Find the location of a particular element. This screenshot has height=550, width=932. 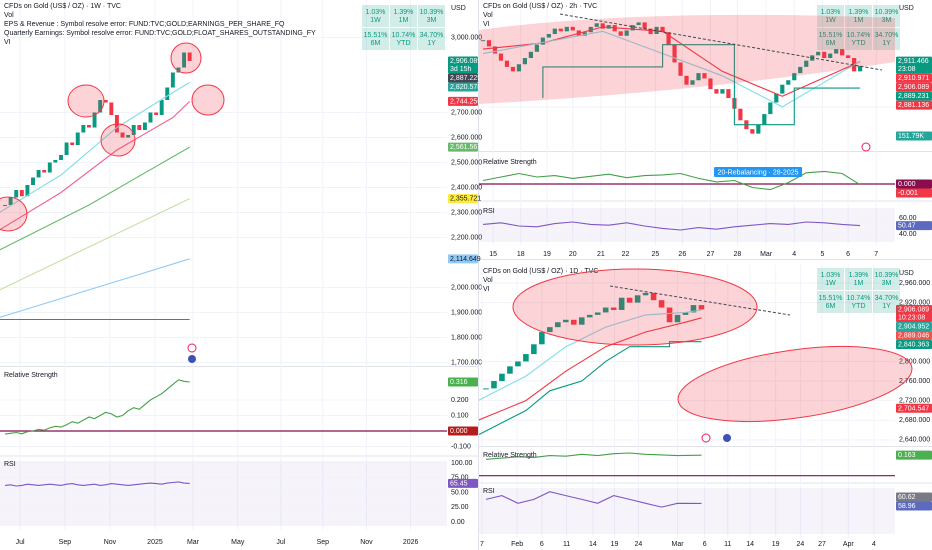

y-tick-label: 0.200 is located at coordinates (460, 400).